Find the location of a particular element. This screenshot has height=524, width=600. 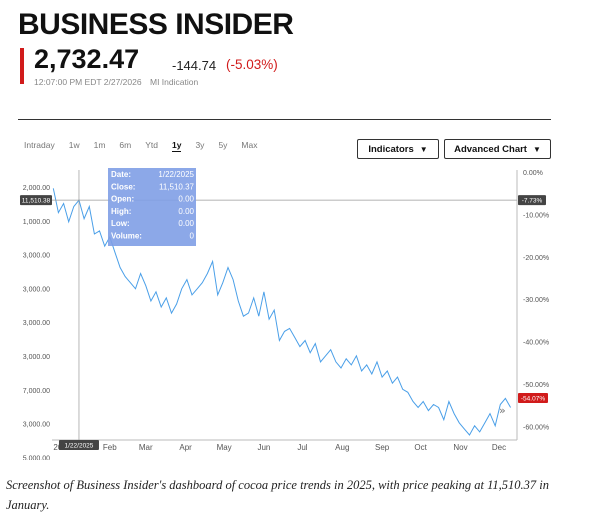

quote-timestamp: 12:07:00 PM EDT 2/27/2026 is located at coordinates (88, 82).